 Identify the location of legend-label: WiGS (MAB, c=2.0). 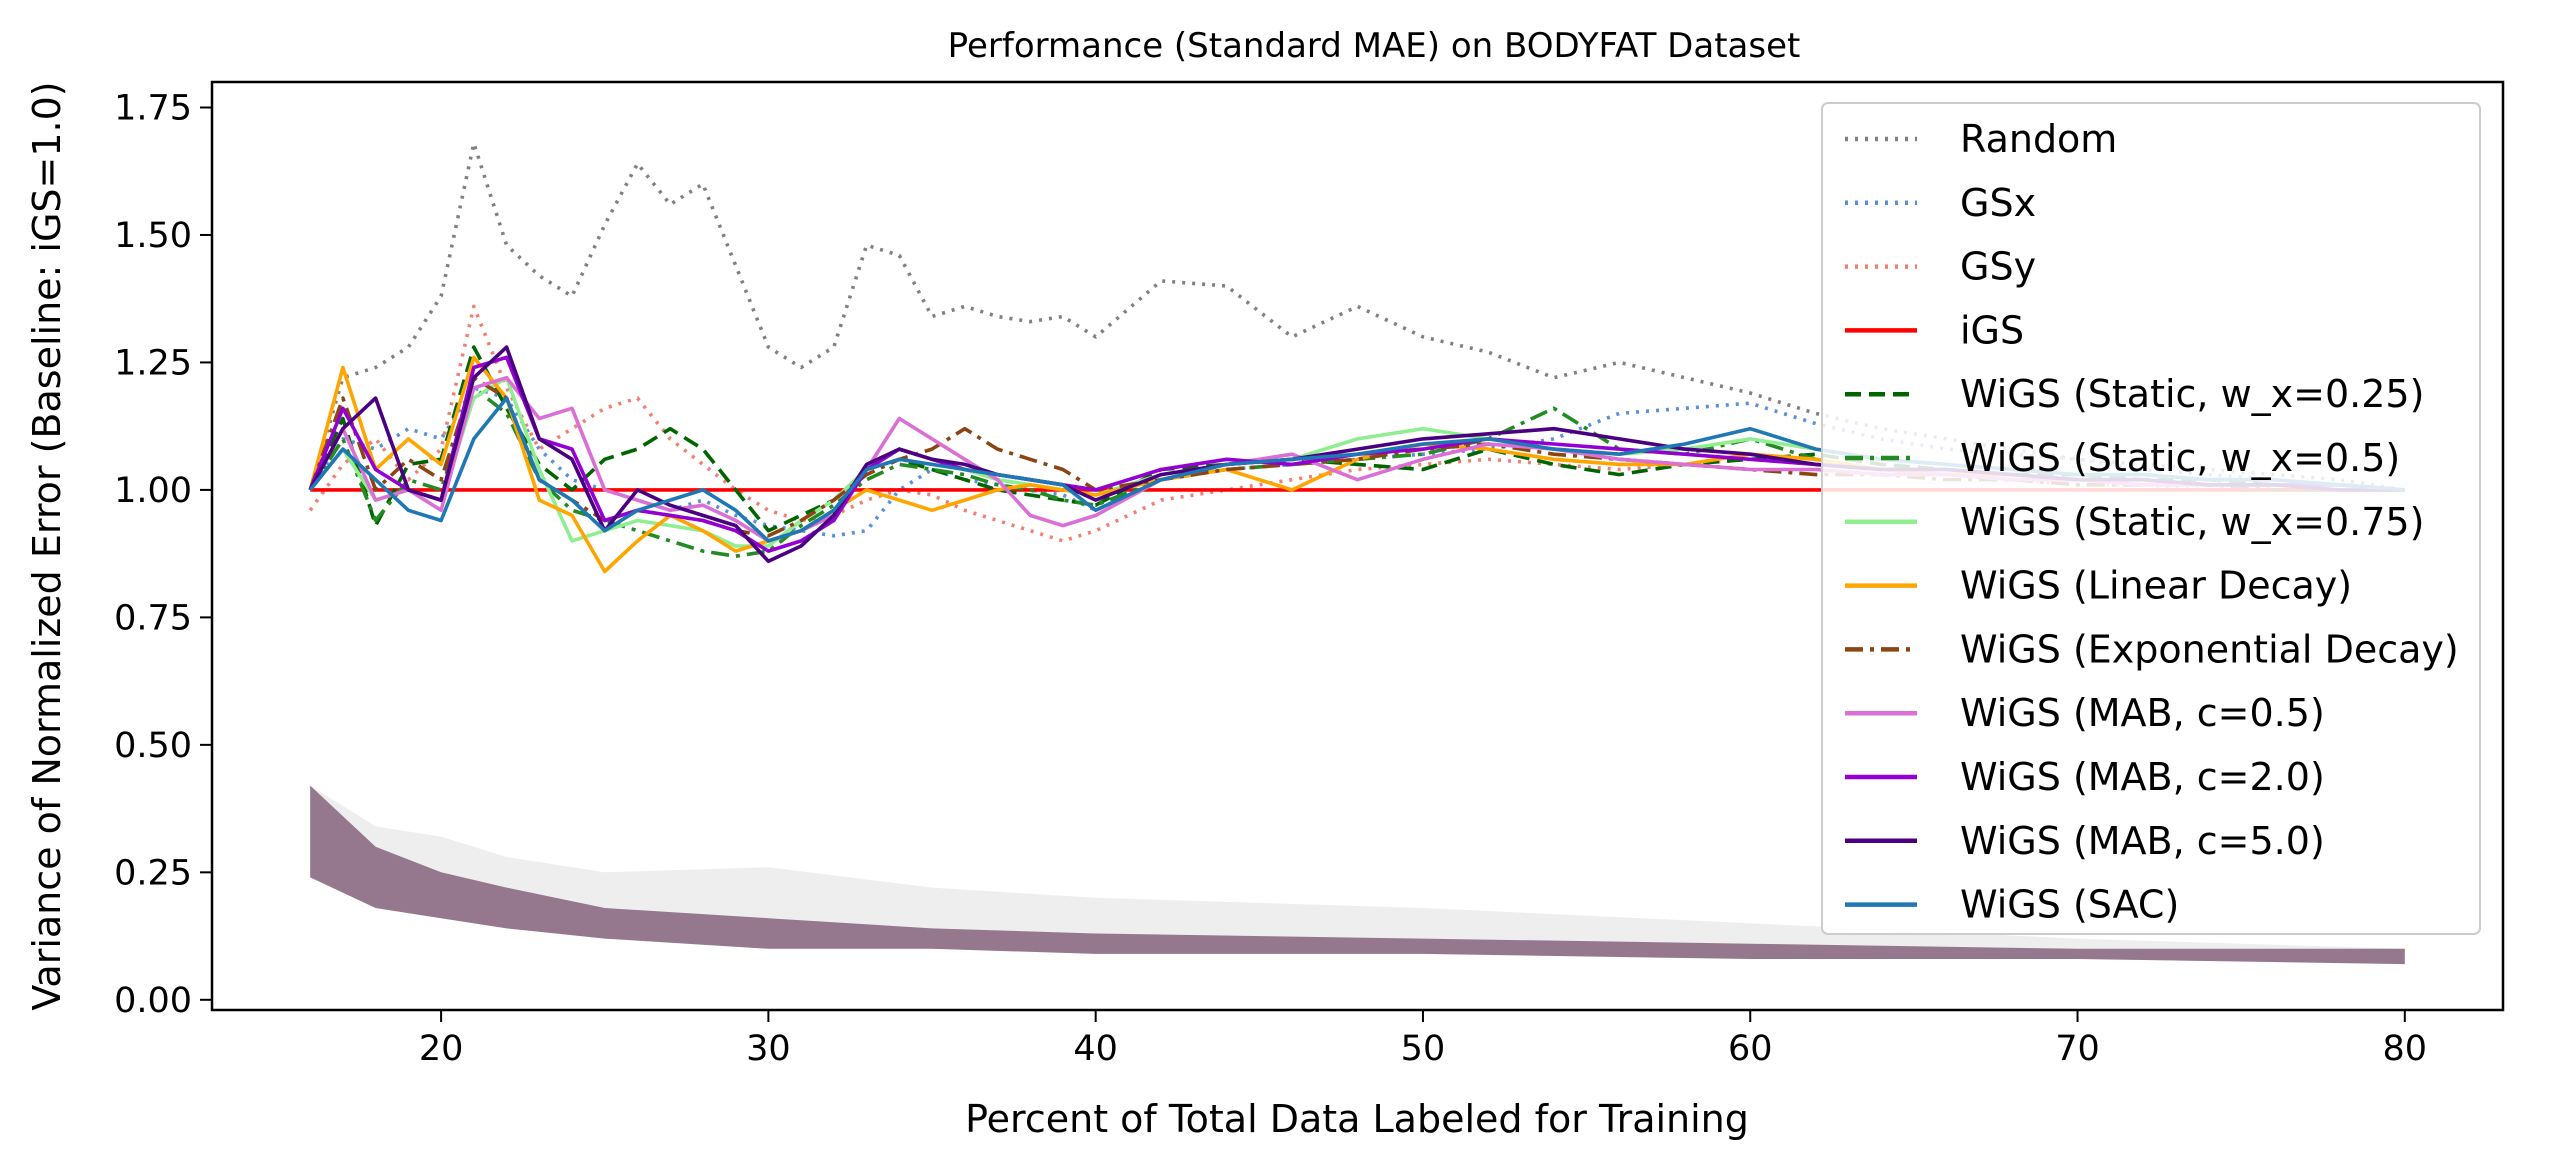
(2142, 777).